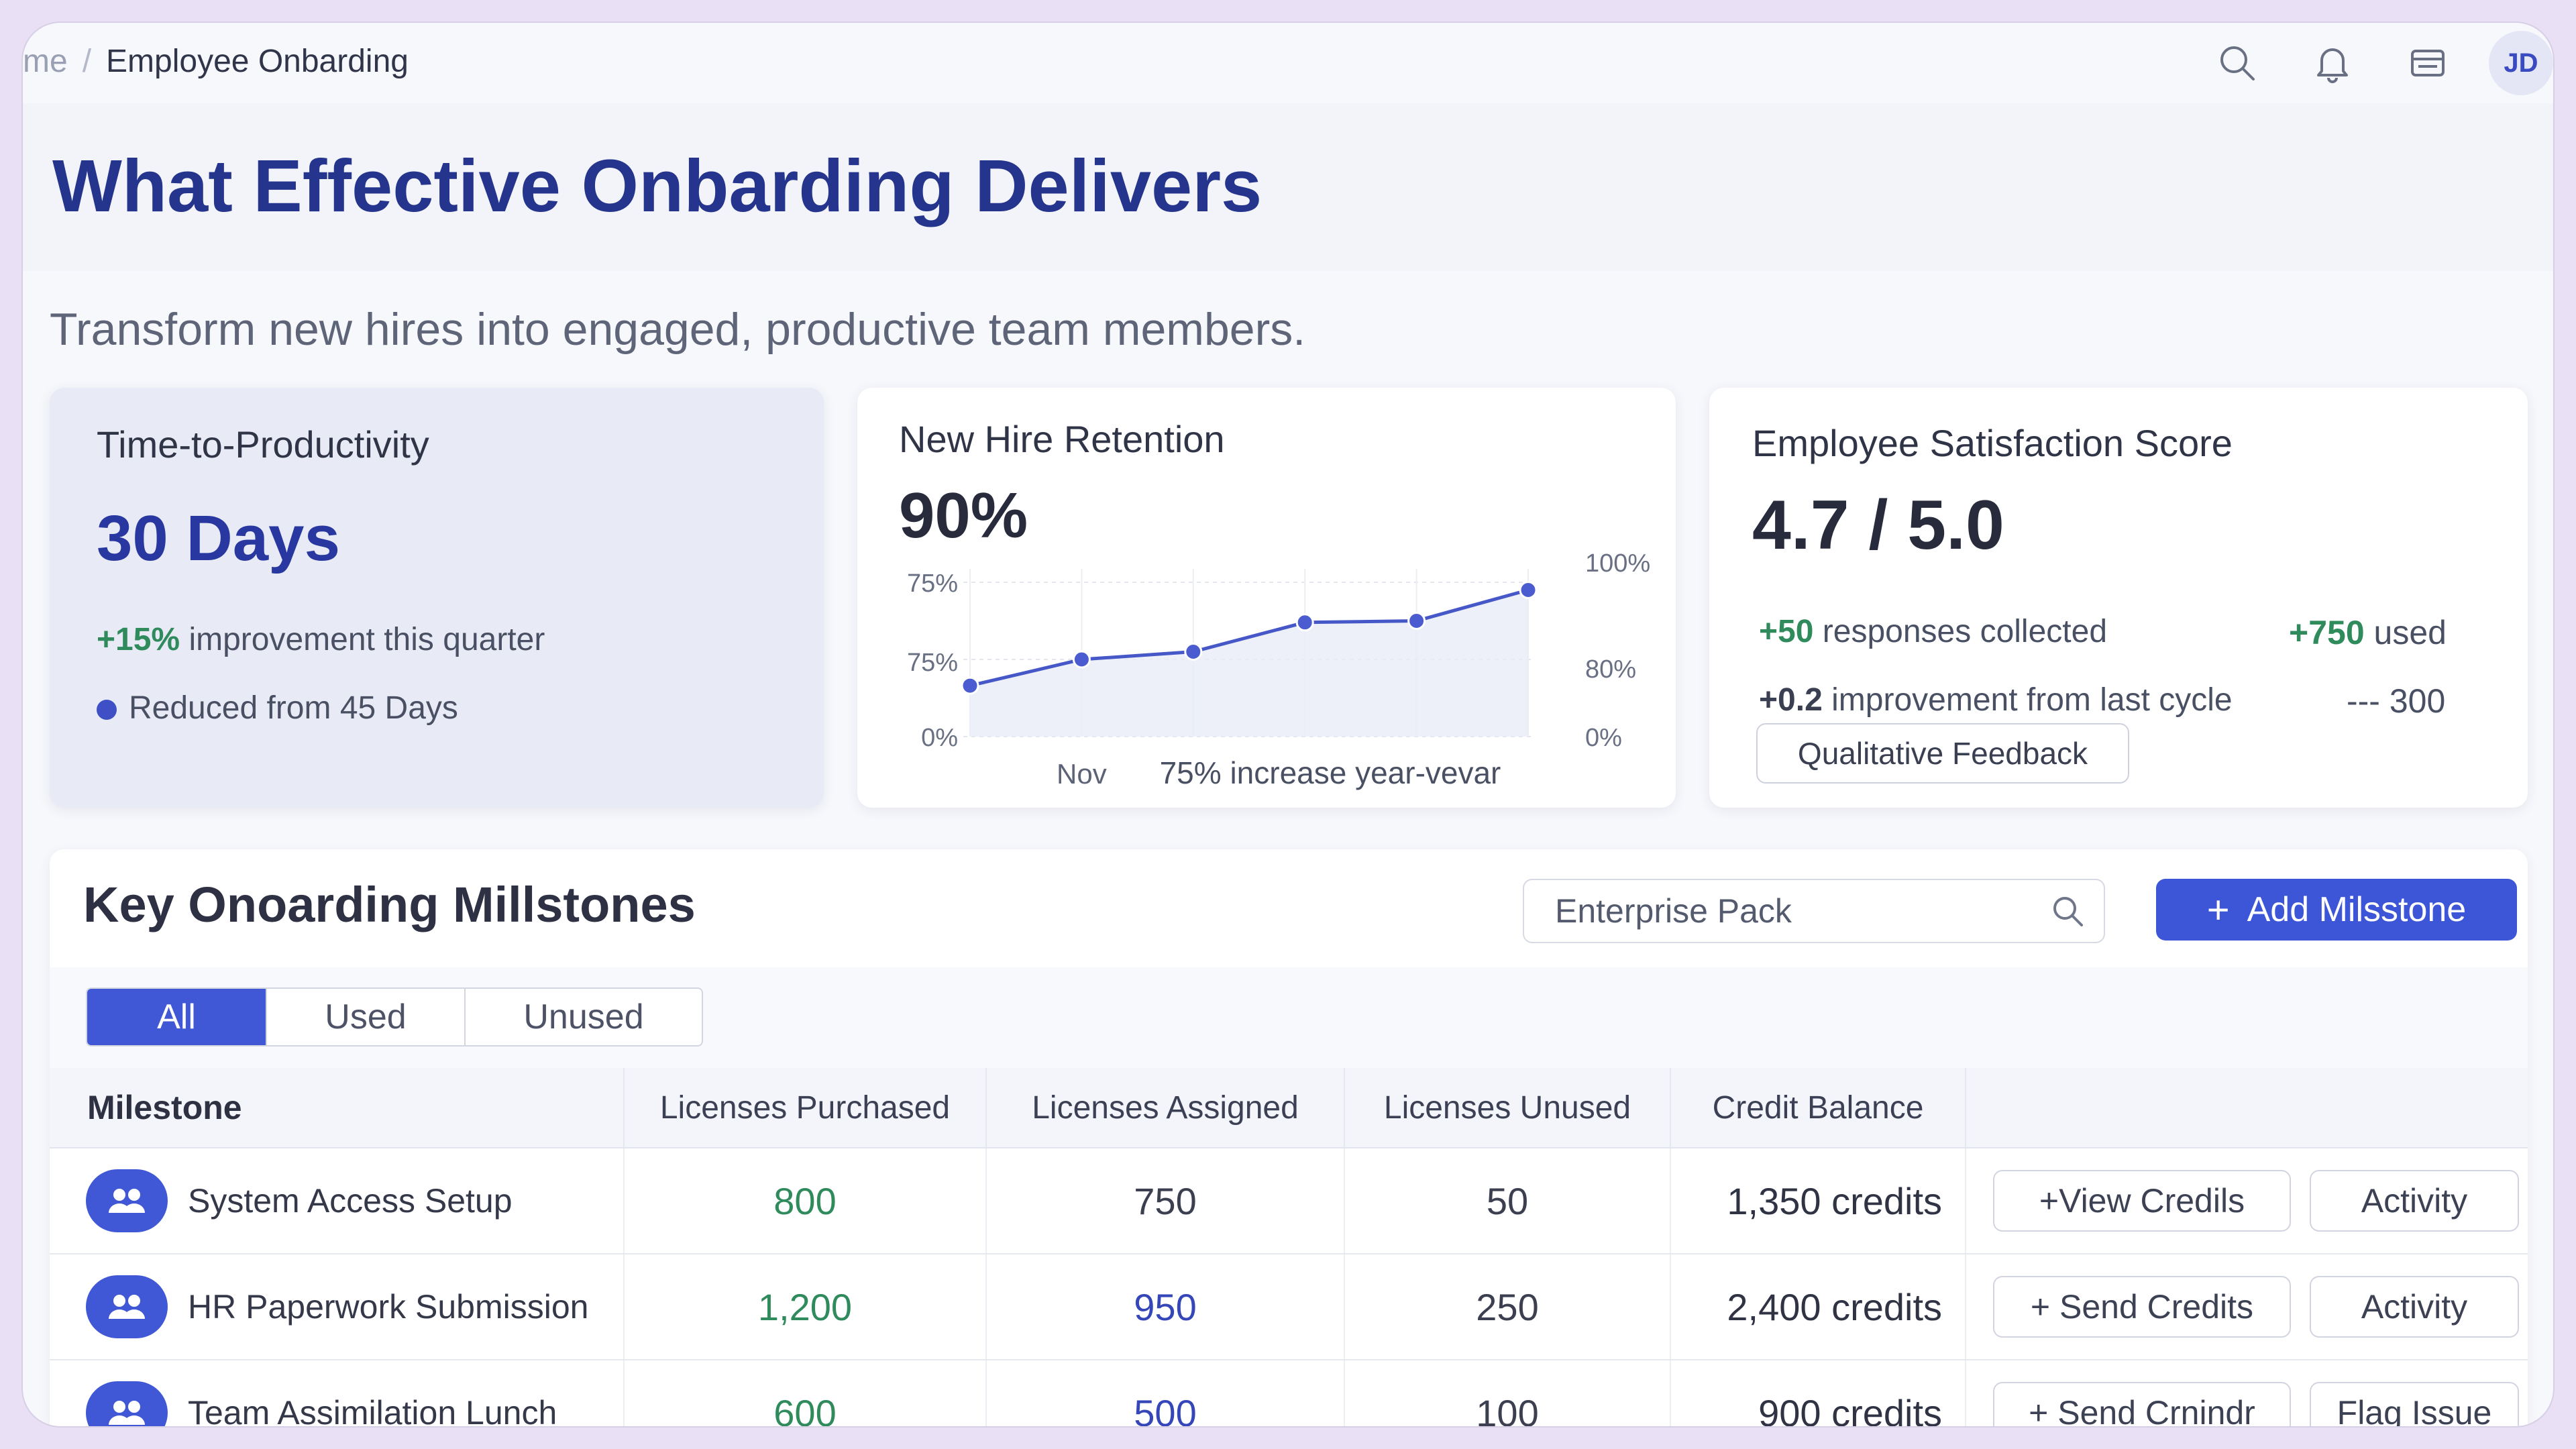 Image resolution: width=2576 pixels, height=1449 pixels. What do you see at coordinates (1779, 911) in the screenshot?
I see `search-input` at bounding box center [1779, 911].